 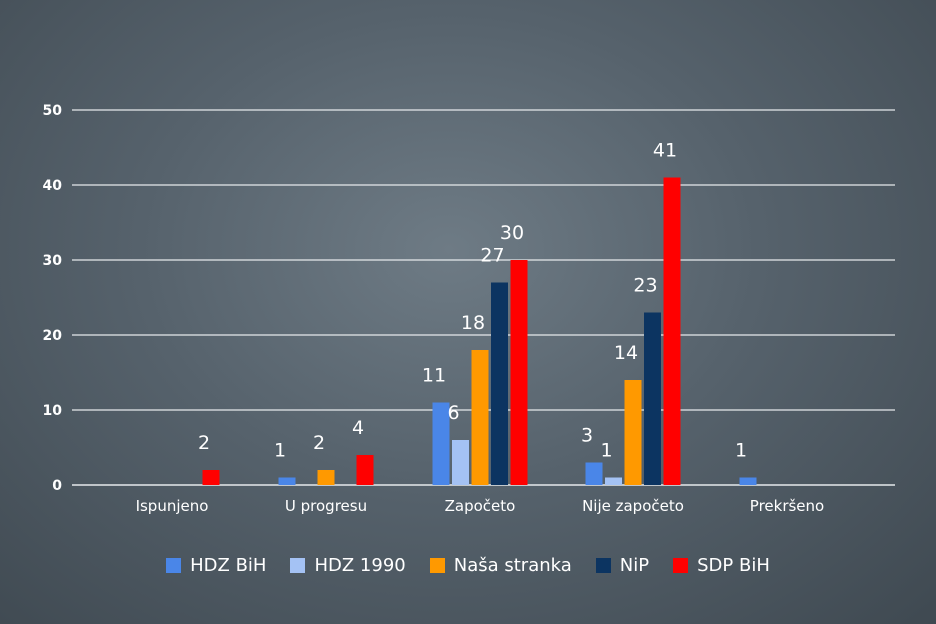 I want to click on data-label: 18, so click(x=473, y=323).